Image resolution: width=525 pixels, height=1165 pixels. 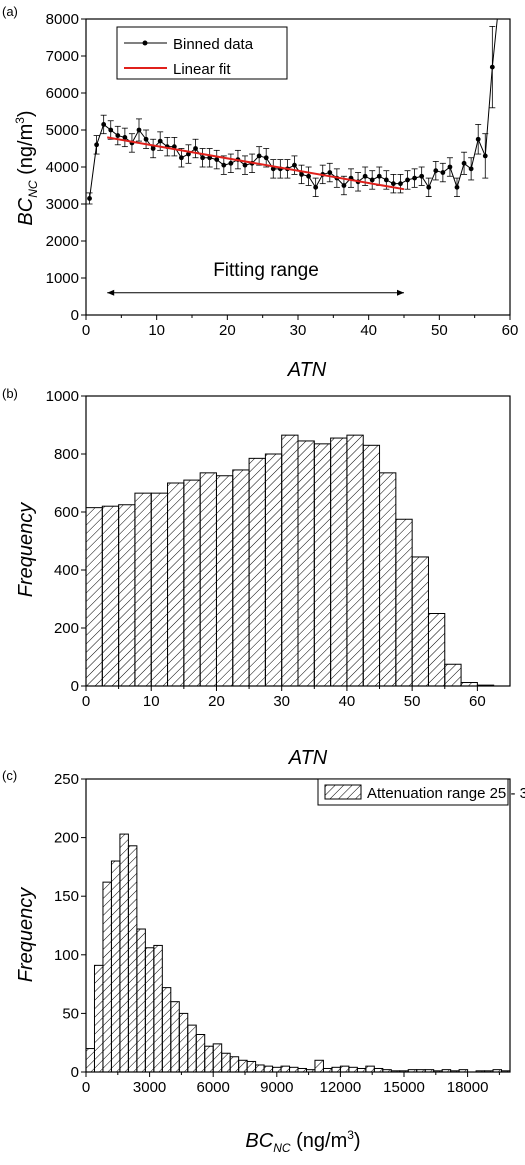 I want to click on x-tick-label: 40, so click(x=347, y=701).